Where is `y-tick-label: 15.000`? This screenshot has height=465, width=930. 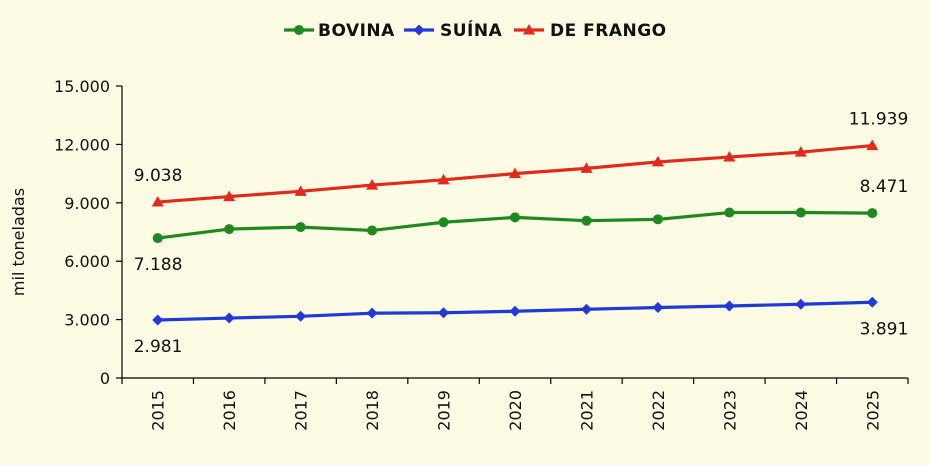
y-tick-label: 15.000 is located at coordinates (82, 86).